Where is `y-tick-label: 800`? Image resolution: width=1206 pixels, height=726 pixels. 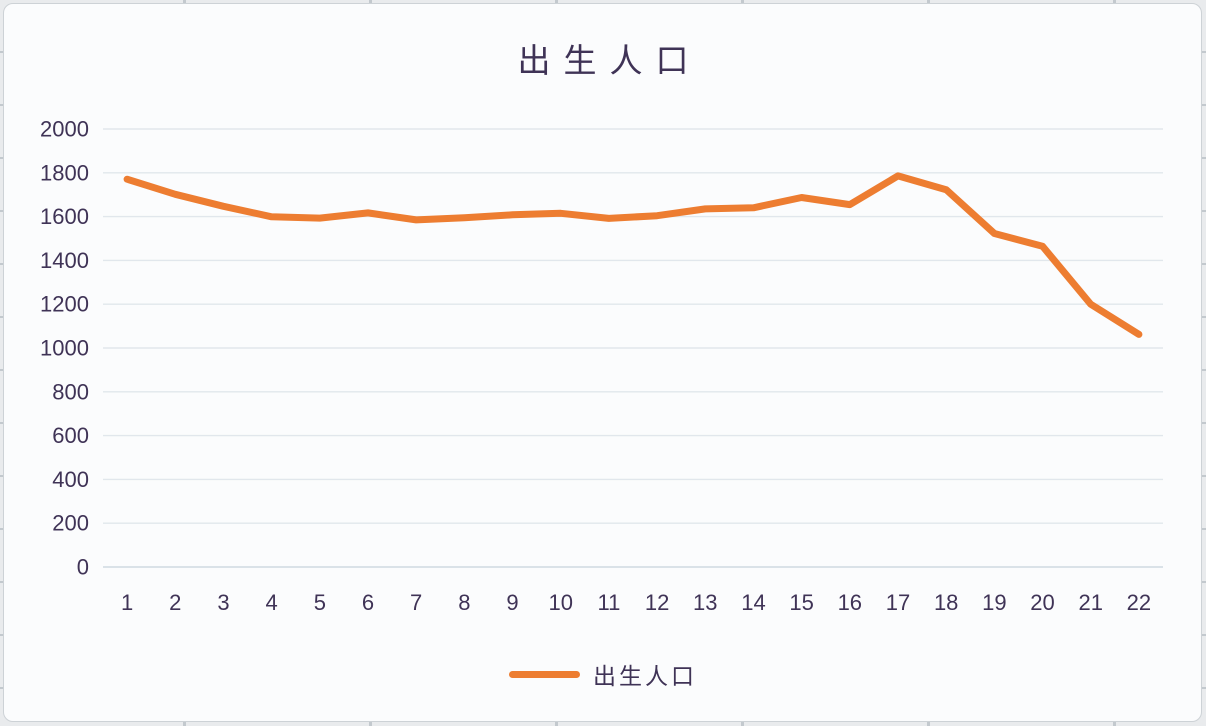
y-tick-label: 800 is located at coordinates (70, 391).